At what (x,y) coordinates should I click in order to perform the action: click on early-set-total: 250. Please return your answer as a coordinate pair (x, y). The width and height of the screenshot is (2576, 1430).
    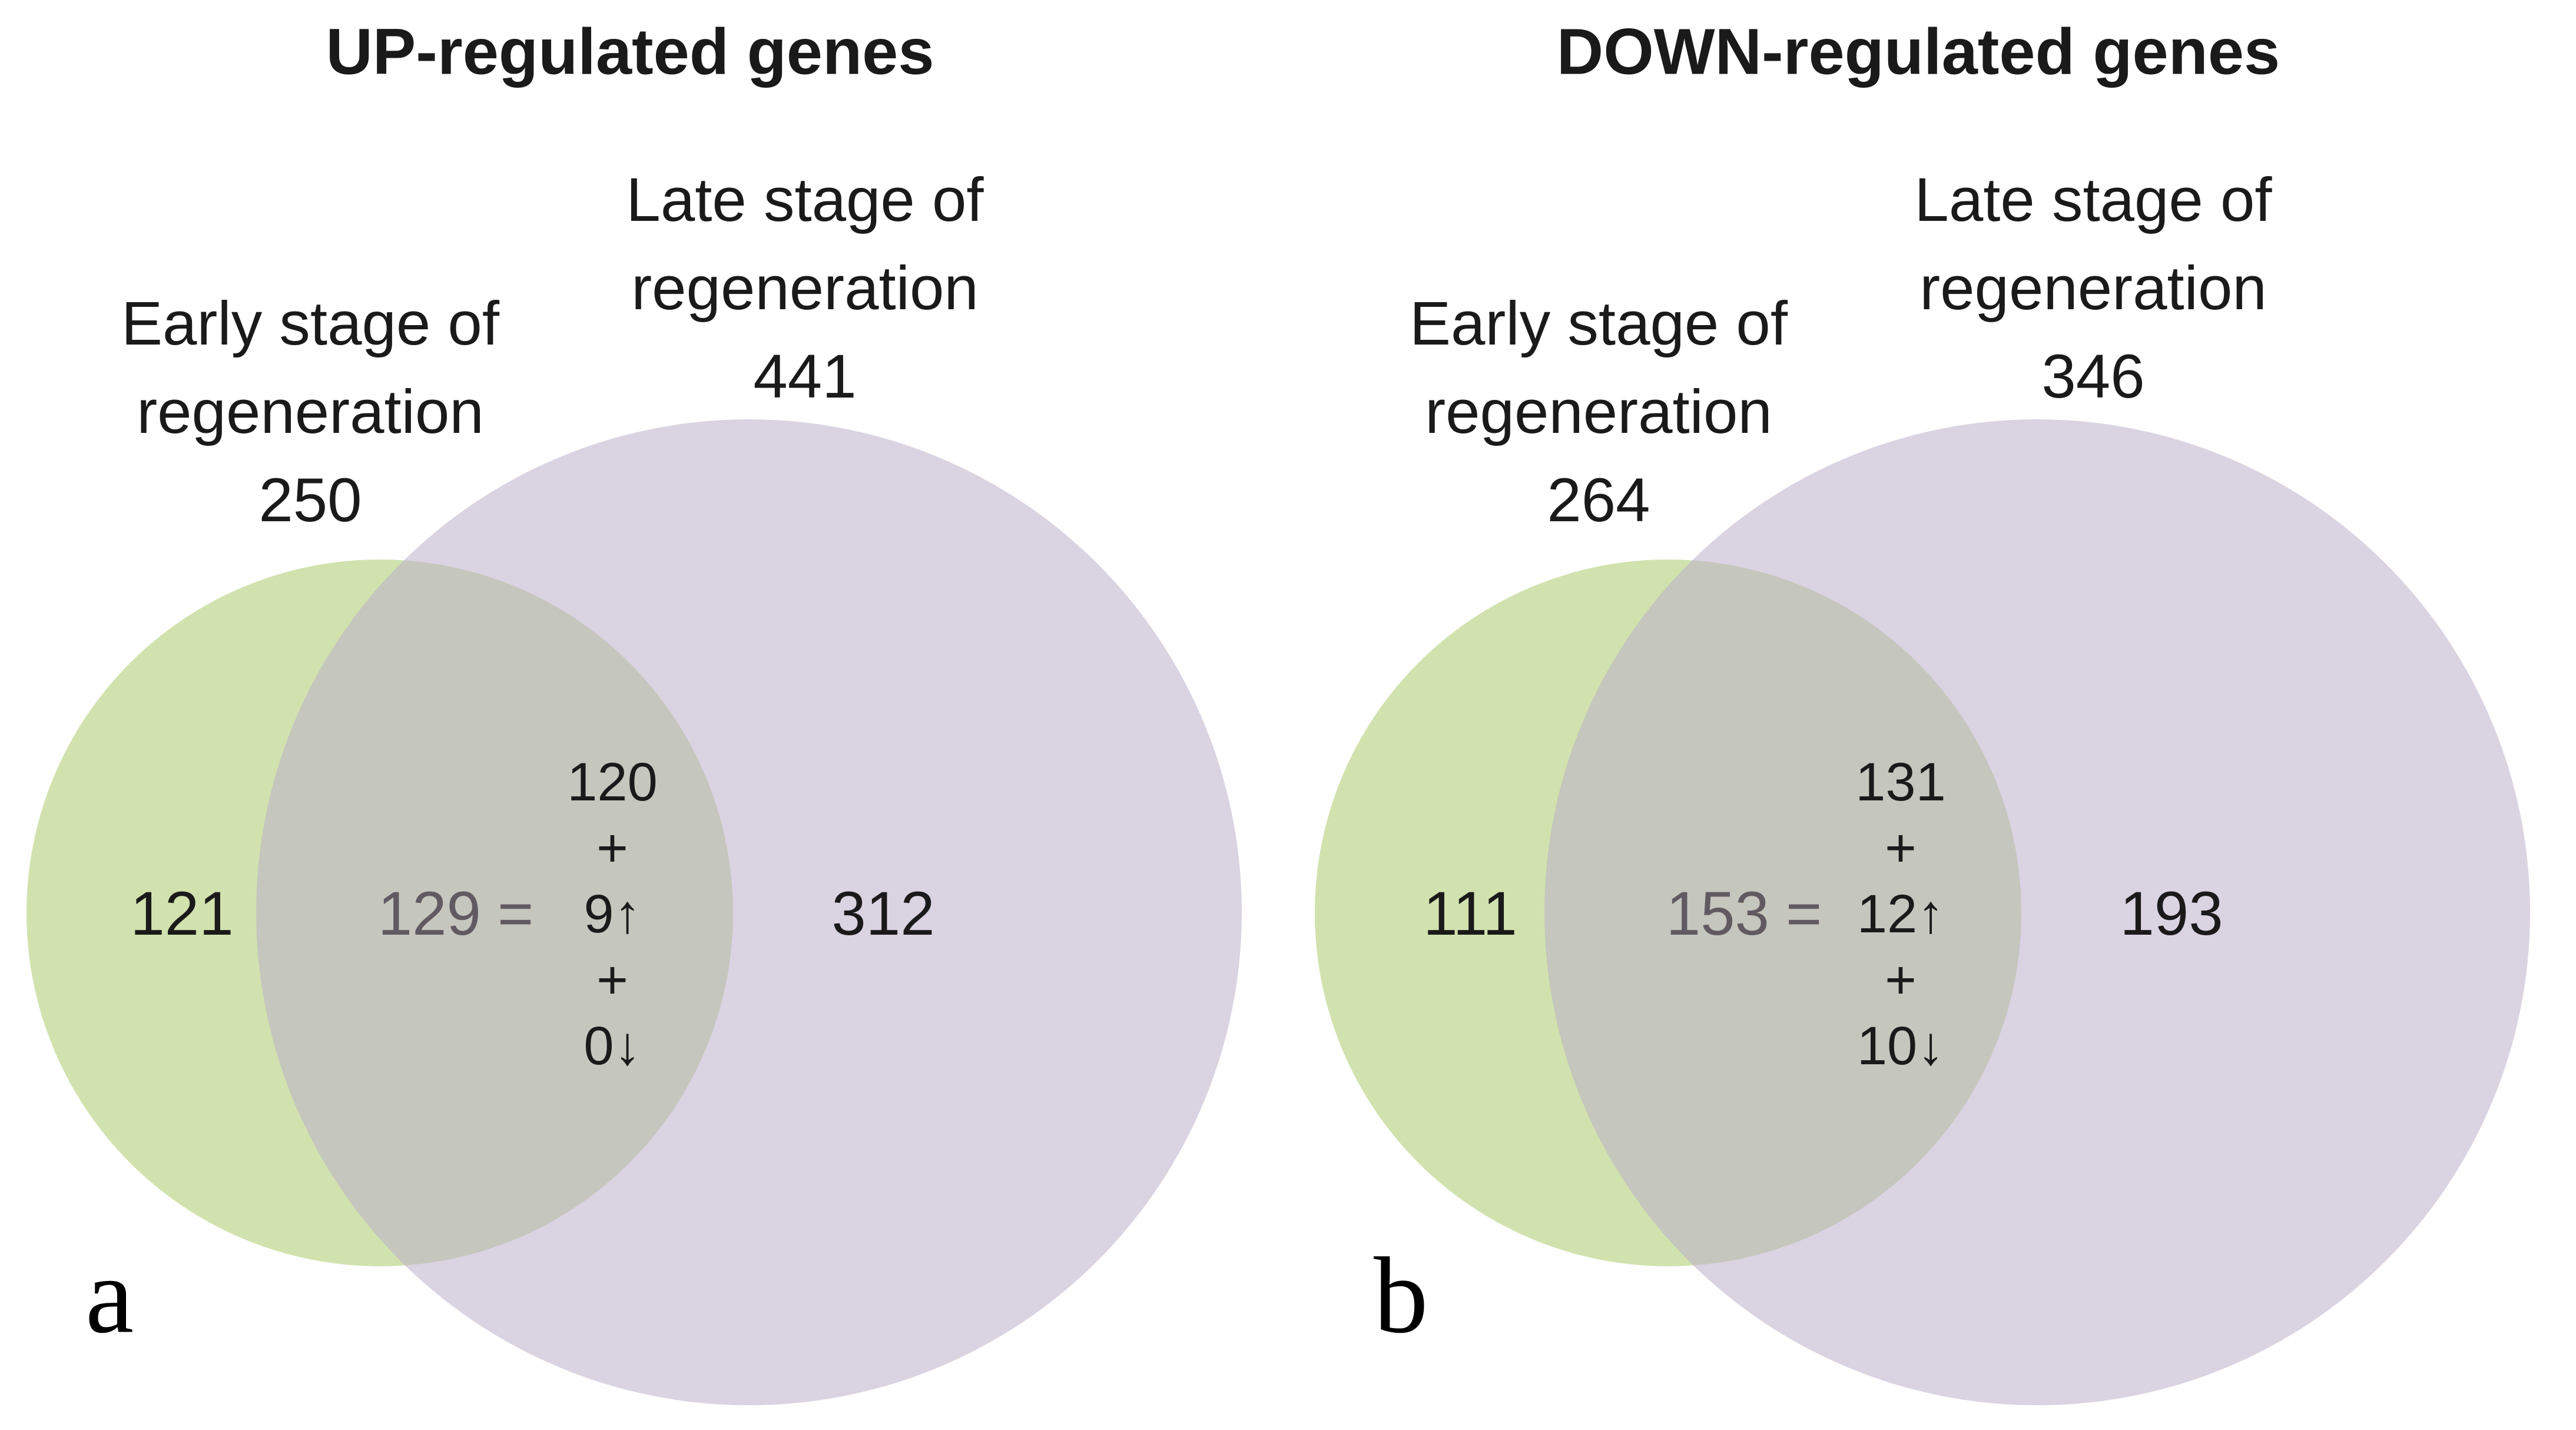
    Looking at the image, I should click on (310, 501).